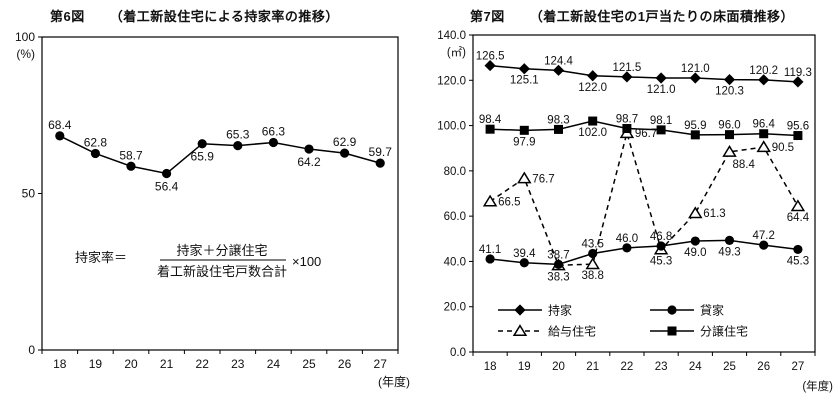  I want to click on y-axis-tick-label: 40.0, so click(455, 262).